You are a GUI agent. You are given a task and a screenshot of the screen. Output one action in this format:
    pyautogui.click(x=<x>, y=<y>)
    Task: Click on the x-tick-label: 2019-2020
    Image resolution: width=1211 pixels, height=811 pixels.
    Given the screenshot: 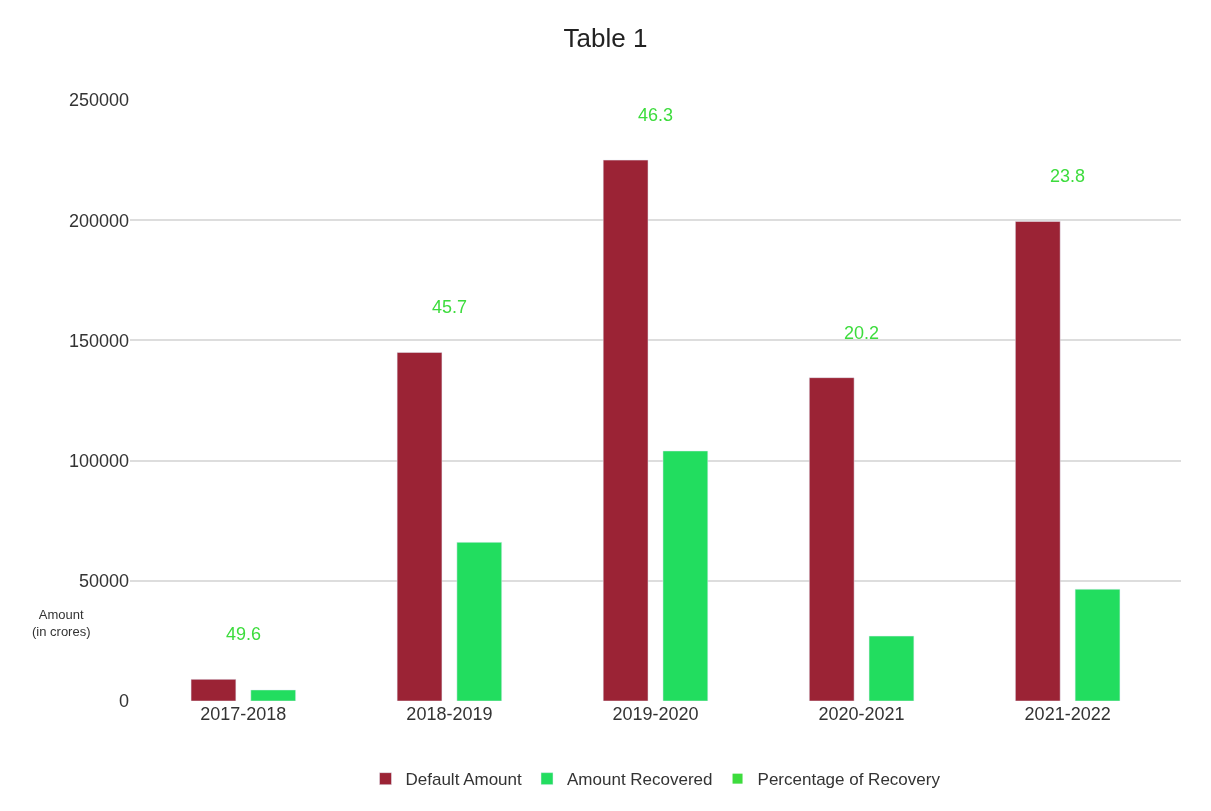 What is the action you would take?
    pyautogui.click(x=655, y=714)
    